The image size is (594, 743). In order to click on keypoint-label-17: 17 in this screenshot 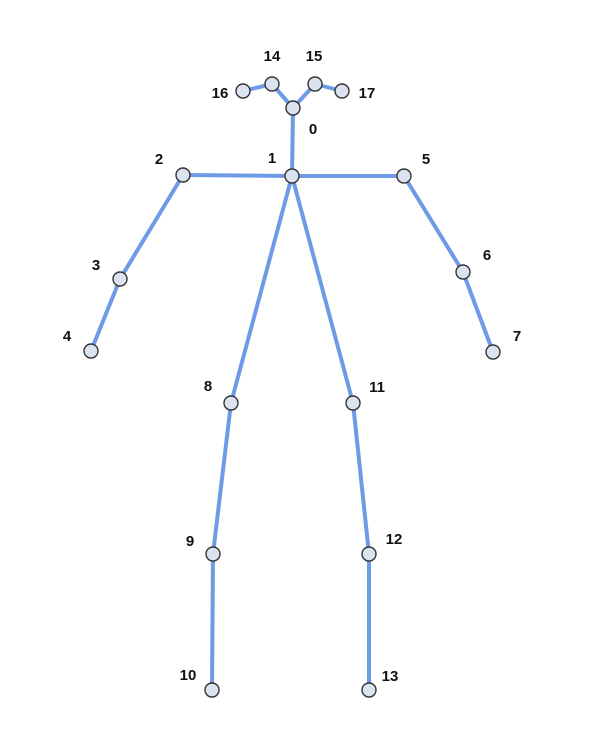, I will do `click(367, 93)`.